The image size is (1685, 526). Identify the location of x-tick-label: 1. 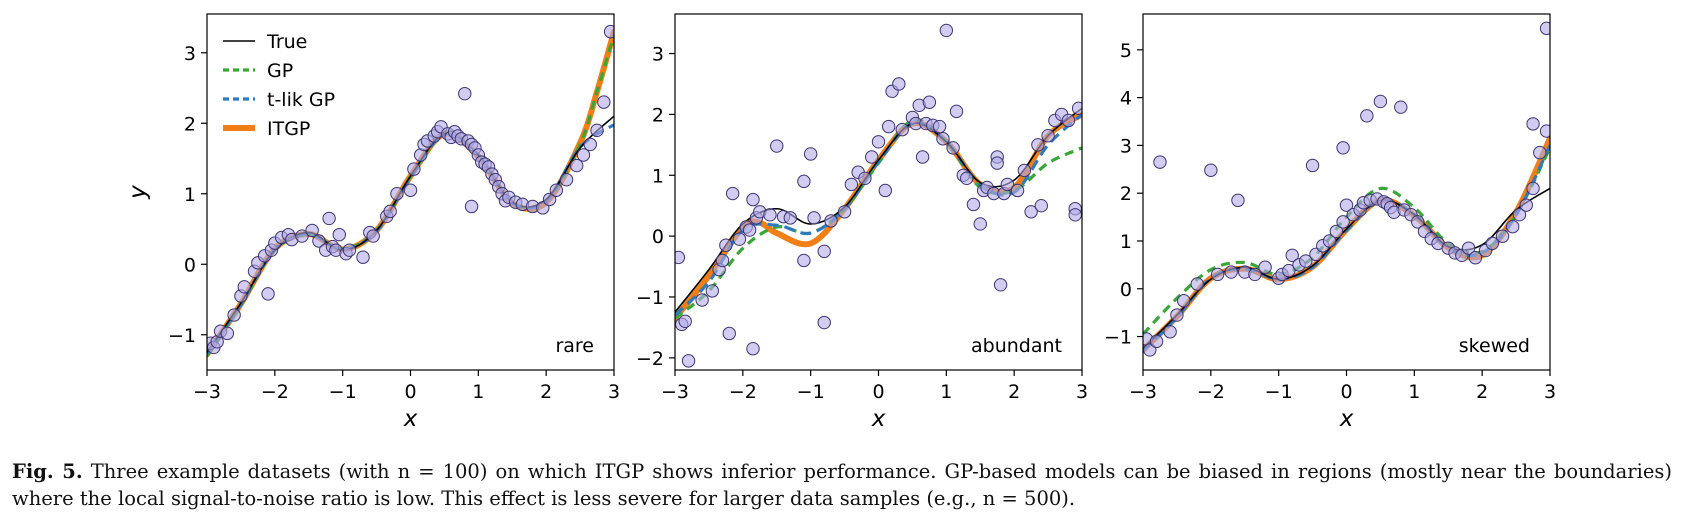
(946, 392).